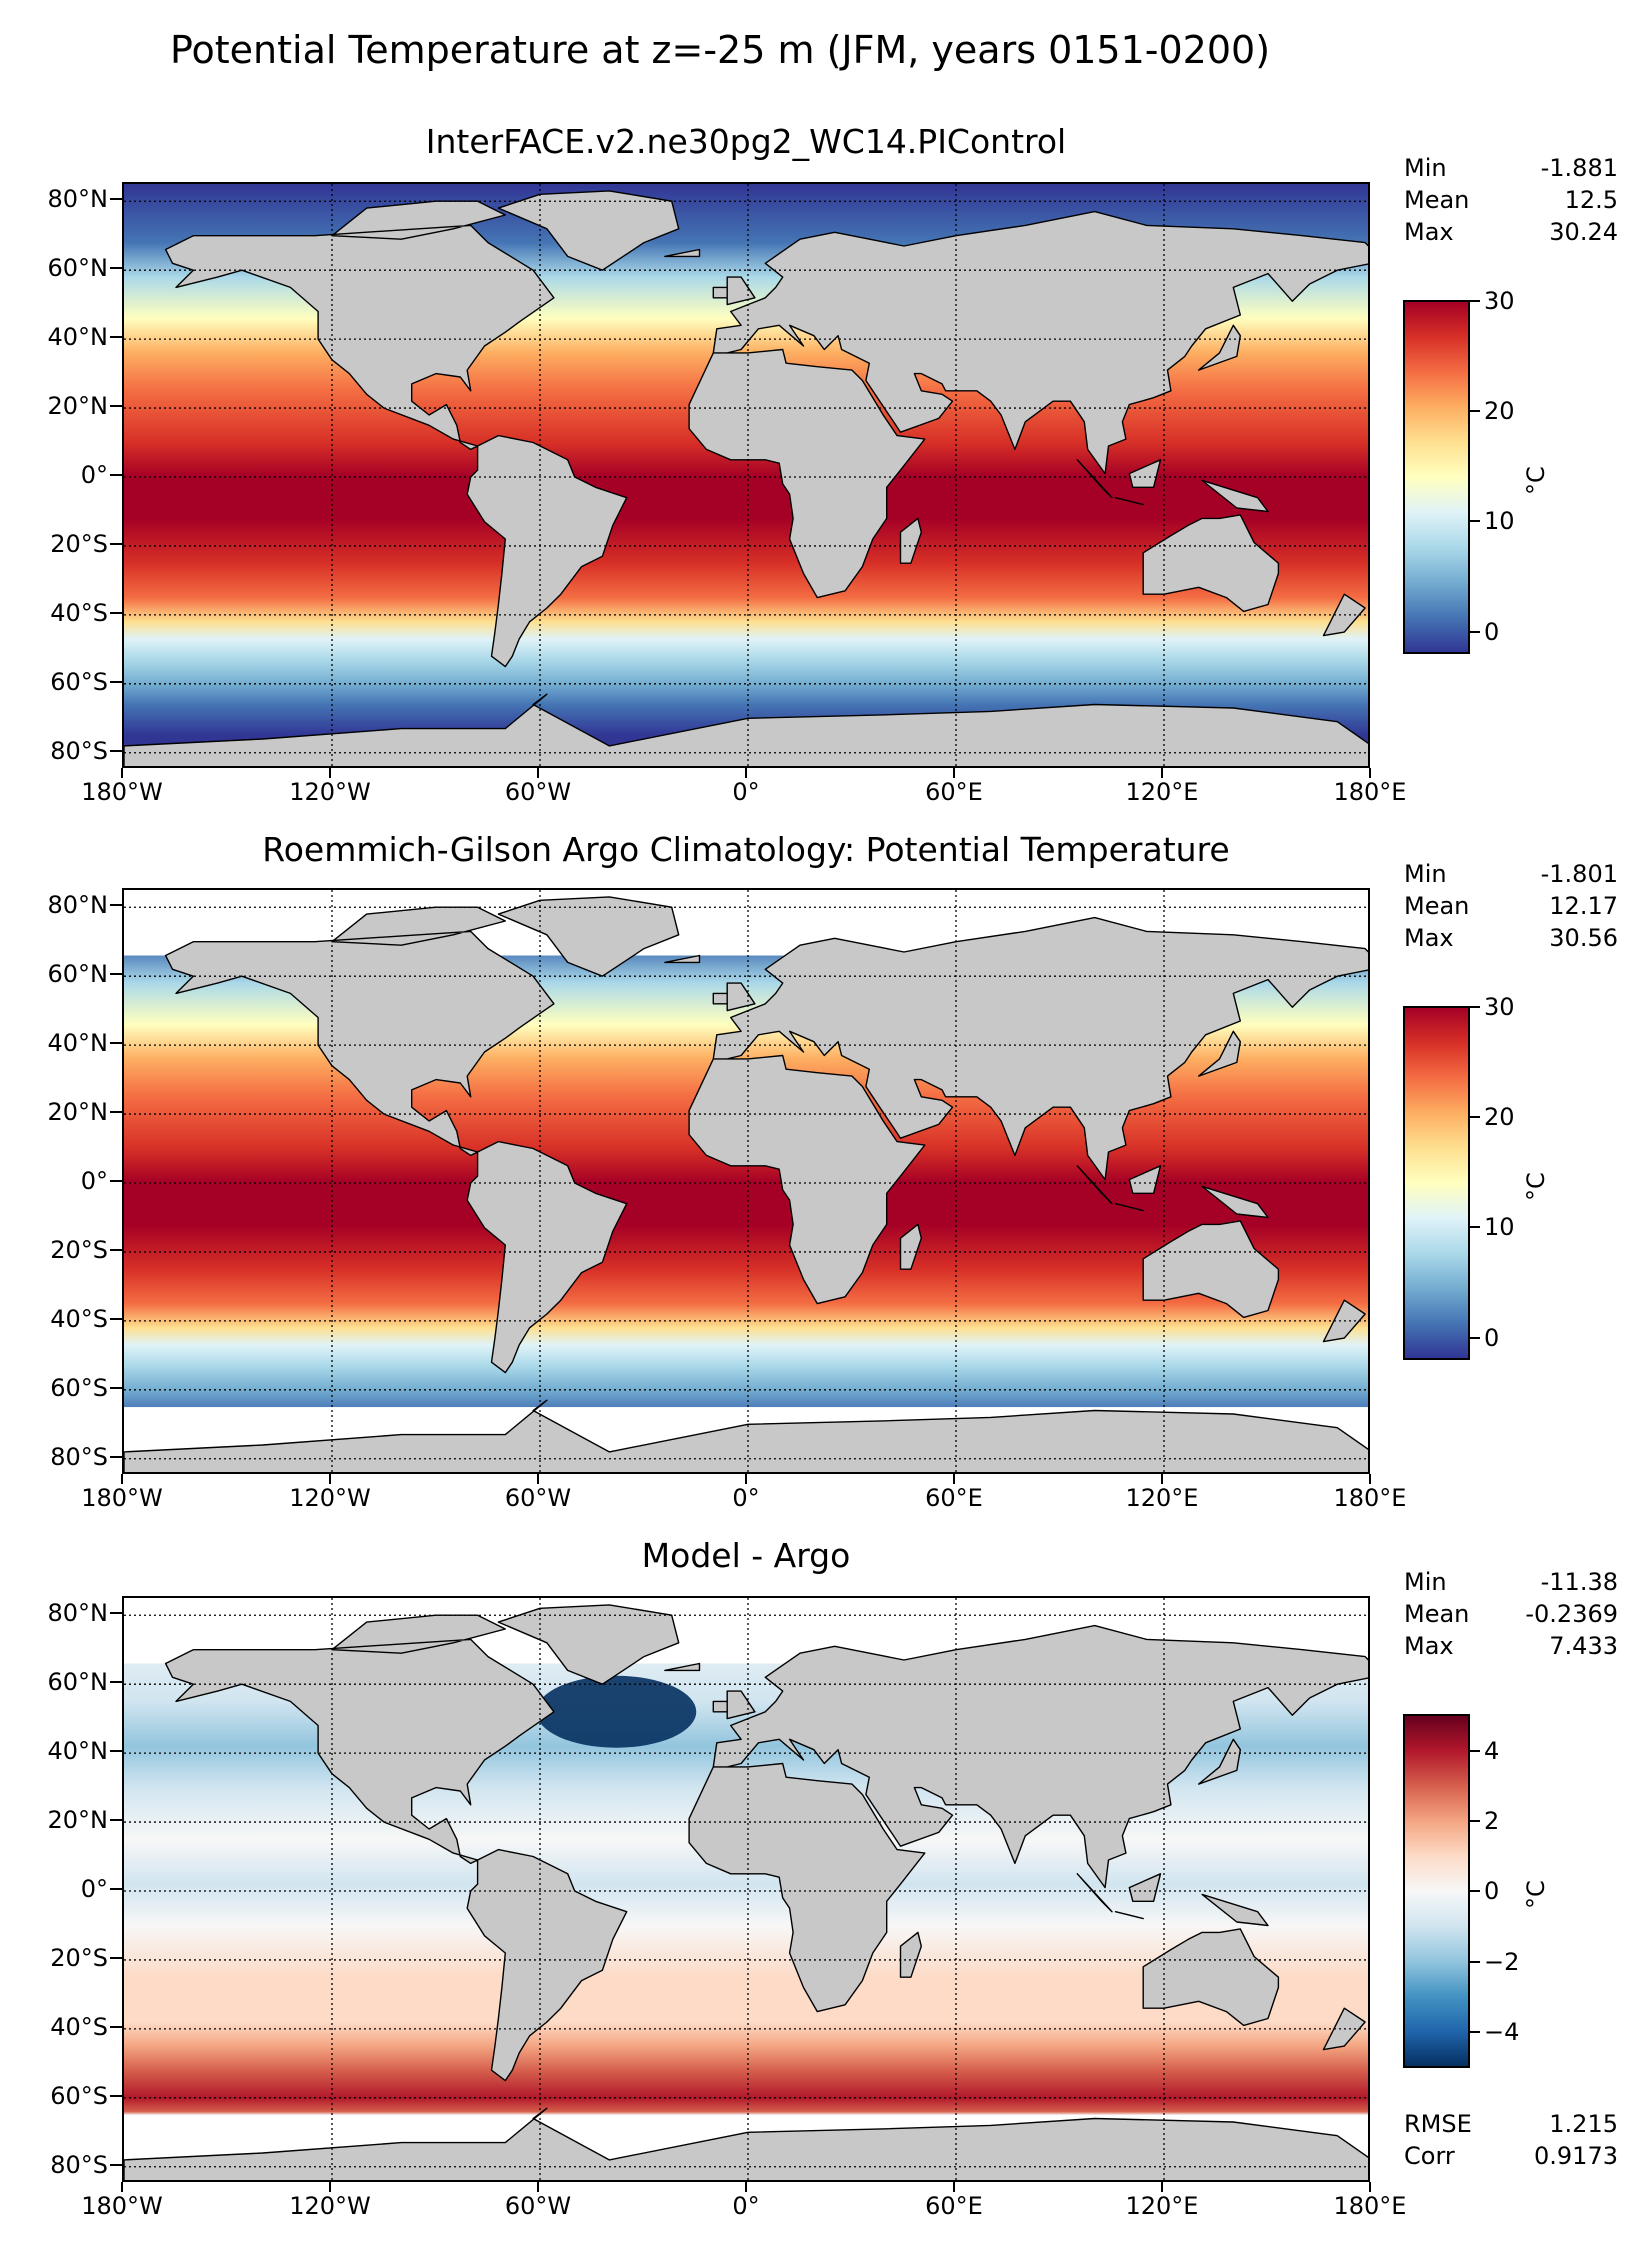  I want to click on lat-tick-label: 40°S, so click(79, 2026).